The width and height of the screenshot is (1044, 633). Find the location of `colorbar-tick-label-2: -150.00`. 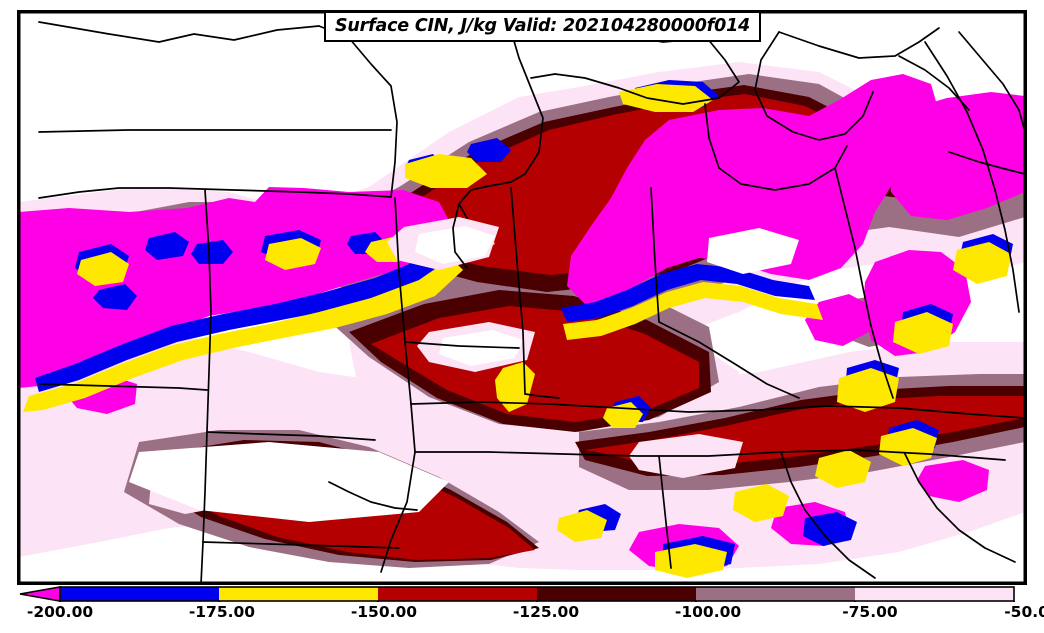

colorbar-tick-label-2: -150.00 is located at coordinates (384, 612).